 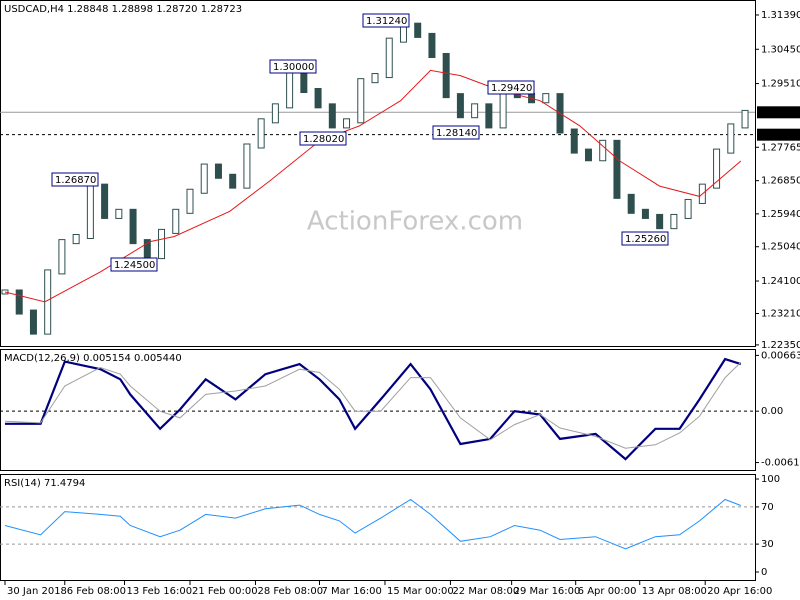 I want to click on x-tick-label: 20 Apr 16:00, so click(x=739, y=591).